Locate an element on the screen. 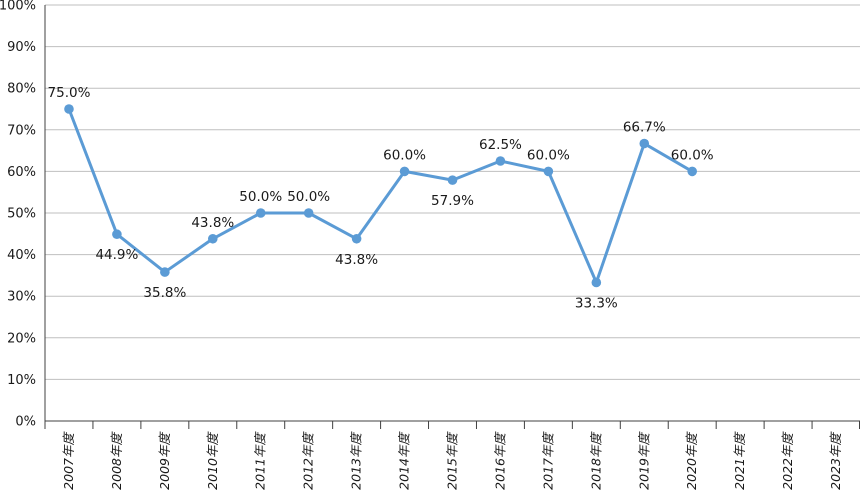  x-tick-label: 2013年度 is located at coordinates (356, 460).